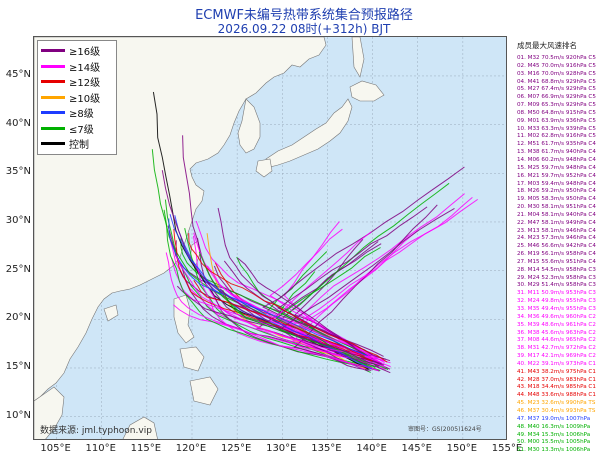 Image resolution: width=608 pixels, height=462 pixels. What do you see at coordinates (556, 246) in the screenshot?
I see `ranking-row: 25. M46 56.6m/s 942hPa C4` at bounding box center [556, 246].